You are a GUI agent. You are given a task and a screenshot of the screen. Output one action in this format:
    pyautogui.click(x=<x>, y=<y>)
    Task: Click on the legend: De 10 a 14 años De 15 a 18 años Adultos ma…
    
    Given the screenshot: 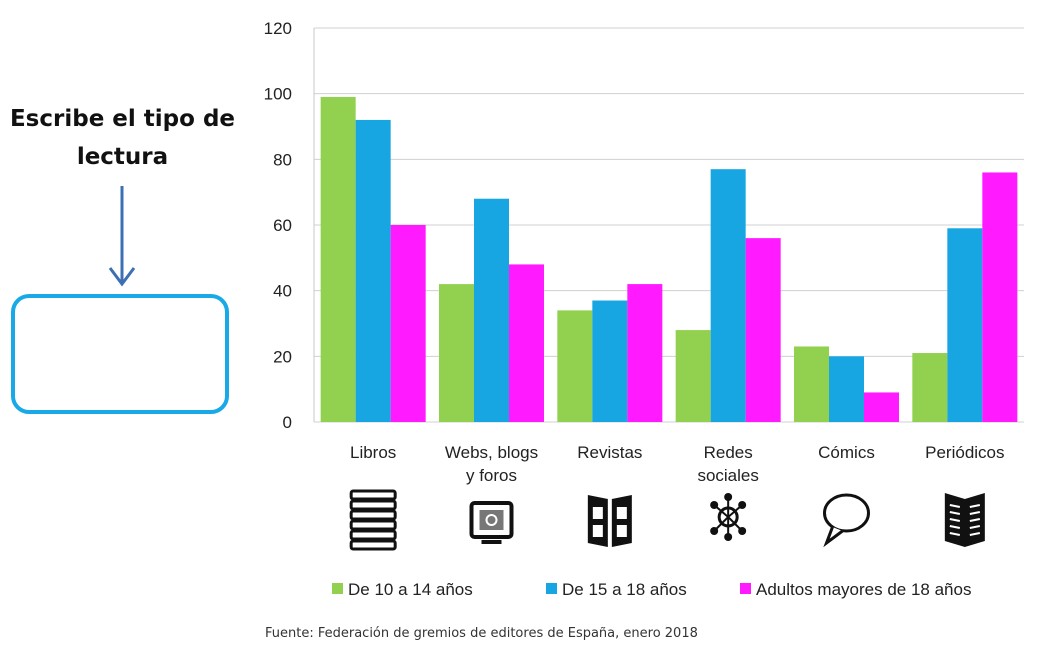 What is the action you would take?
    pyautogui.click(x=651, y=589)
    